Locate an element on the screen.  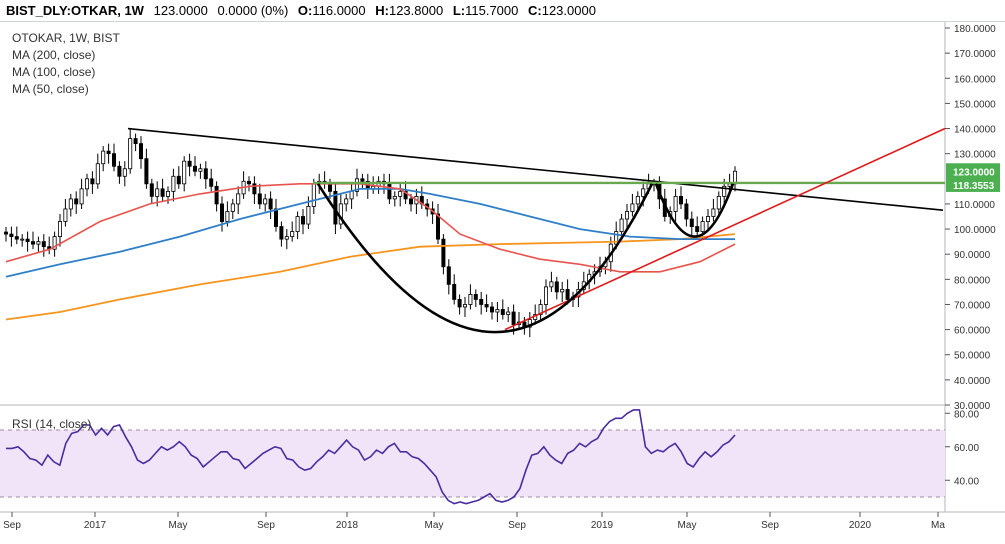
rsi-tick-label: 80.00 is located at coordinates (966, 414).